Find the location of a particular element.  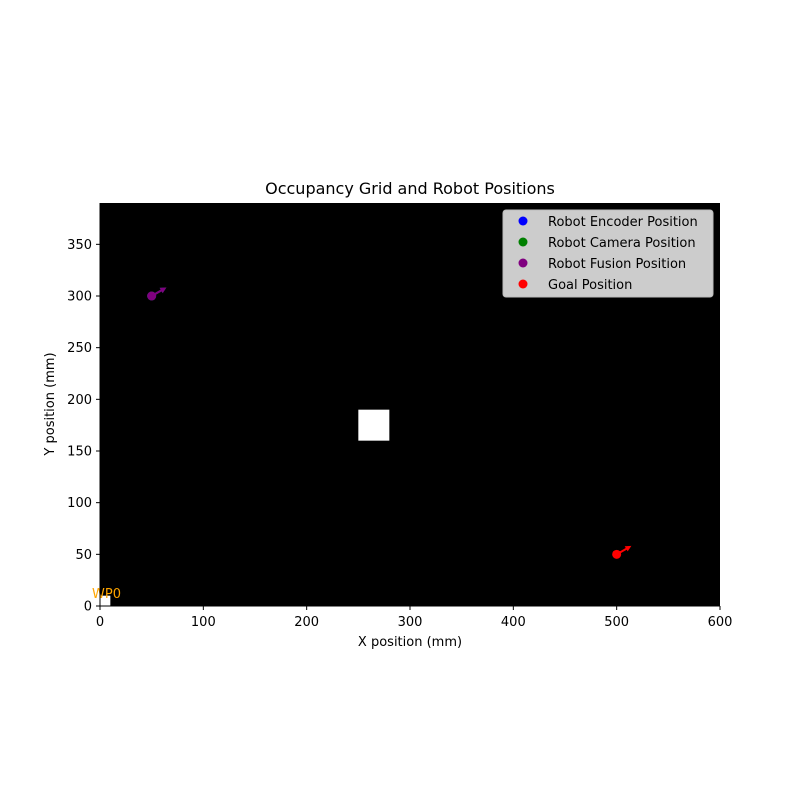

x-axis-label: X position (mm) is located at coordinates (410, 642).